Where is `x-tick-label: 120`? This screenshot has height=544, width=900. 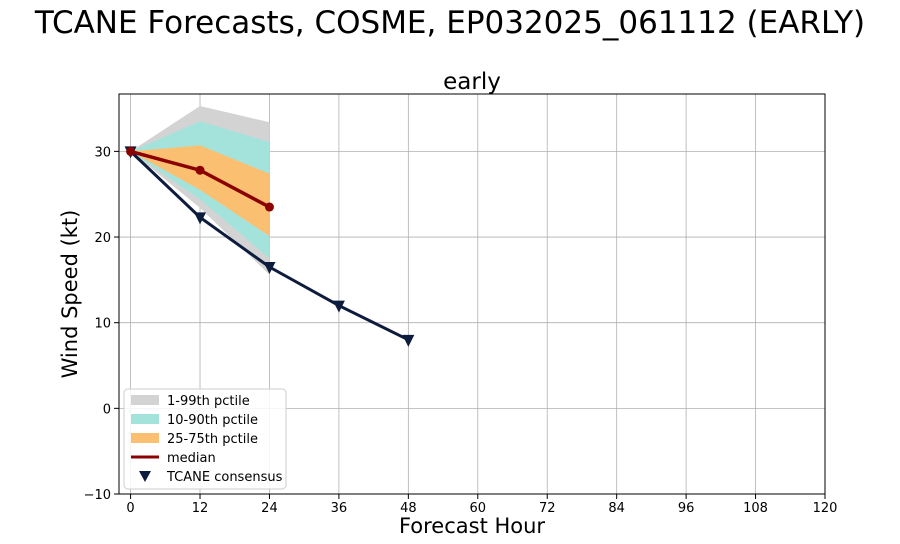 x-tick-label: 120 is located at coordinates (825, 508).